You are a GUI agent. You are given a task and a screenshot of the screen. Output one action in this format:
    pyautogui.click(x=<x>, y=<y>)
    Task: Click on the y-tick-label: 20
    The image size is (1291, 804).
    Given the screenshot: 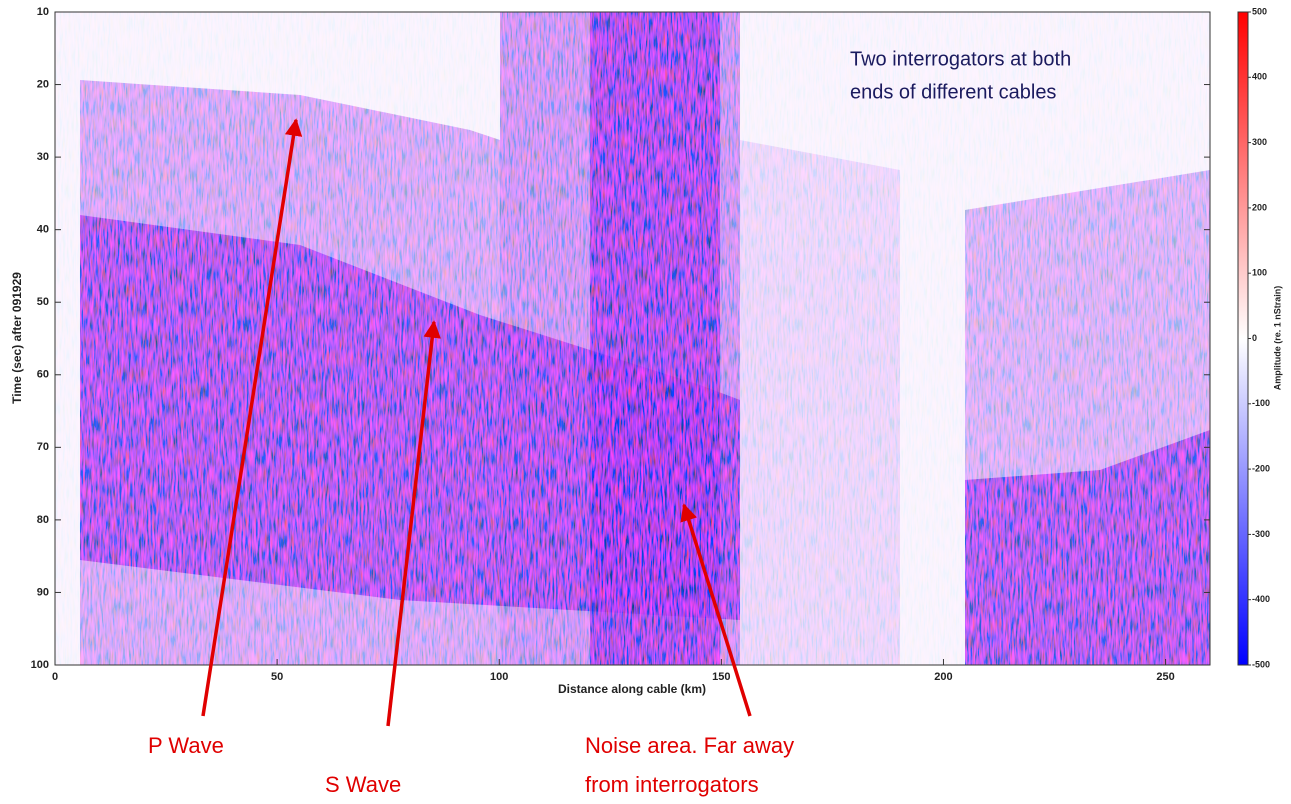 What is the action you would take?
    pyautogui.click(x=43, y=84)
    